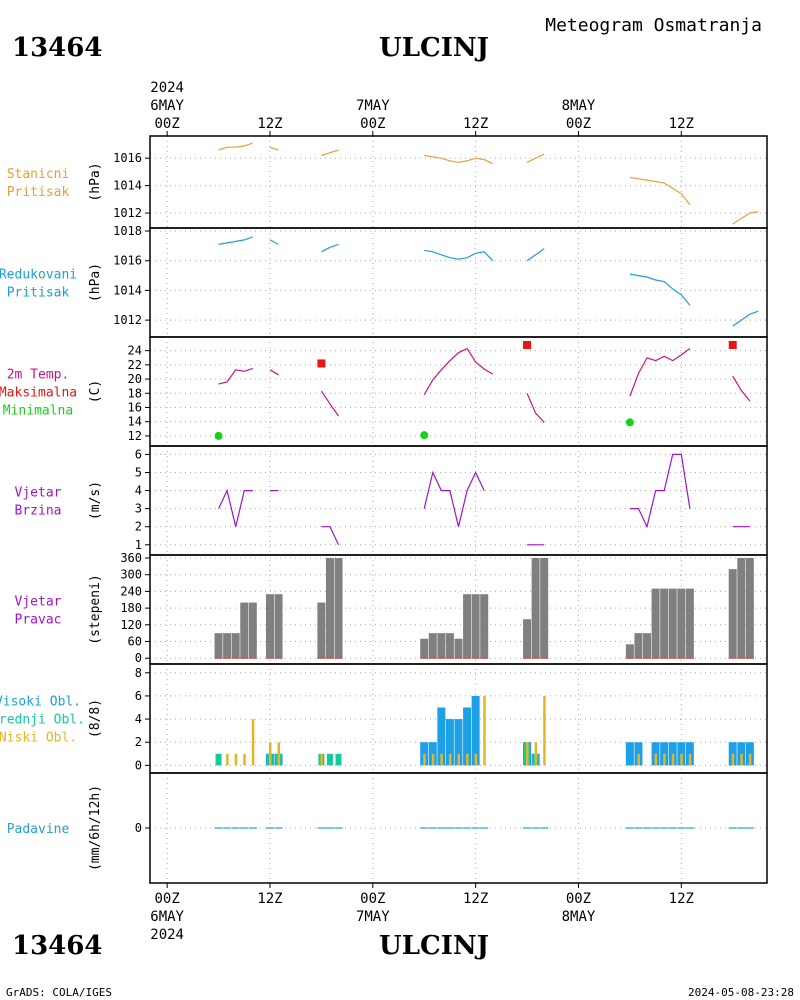 This screenshot has width=800, height=1000. I want to click on ytick-label: 20, so click(135, 379).